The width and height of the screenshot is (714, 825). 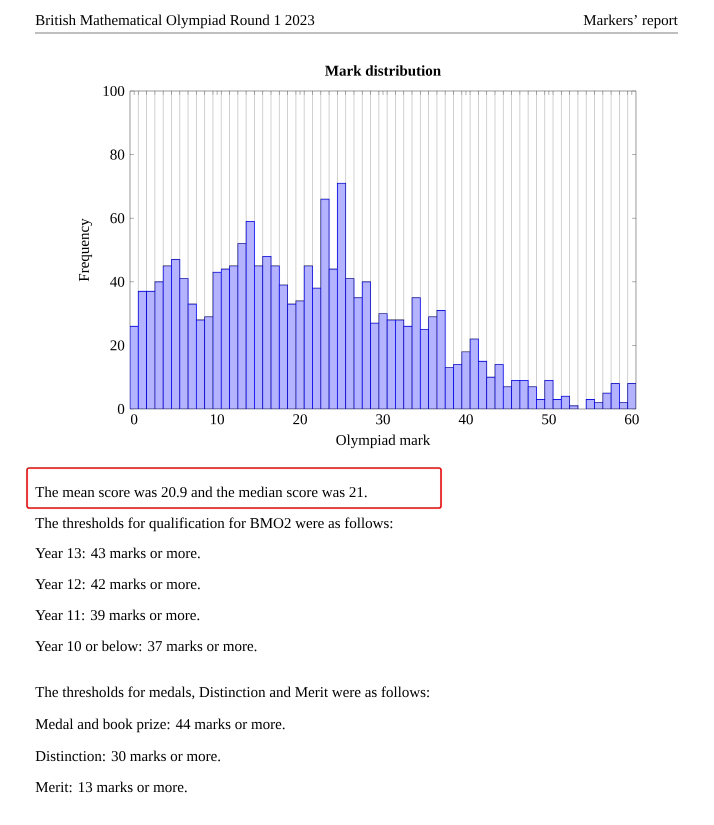 What do you see at coordinates (465, 419) in the screenshot?
I see `x-tick-label: 40` at bounding box center [465, 419].